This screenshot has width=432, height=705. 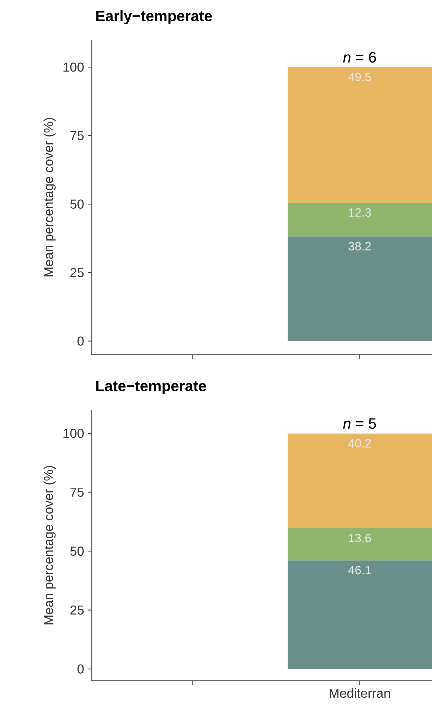 What do you see at coordinates (360, 538) in the screenshot?
I see `data-label: 13.6` at bounding box center [360, 538].